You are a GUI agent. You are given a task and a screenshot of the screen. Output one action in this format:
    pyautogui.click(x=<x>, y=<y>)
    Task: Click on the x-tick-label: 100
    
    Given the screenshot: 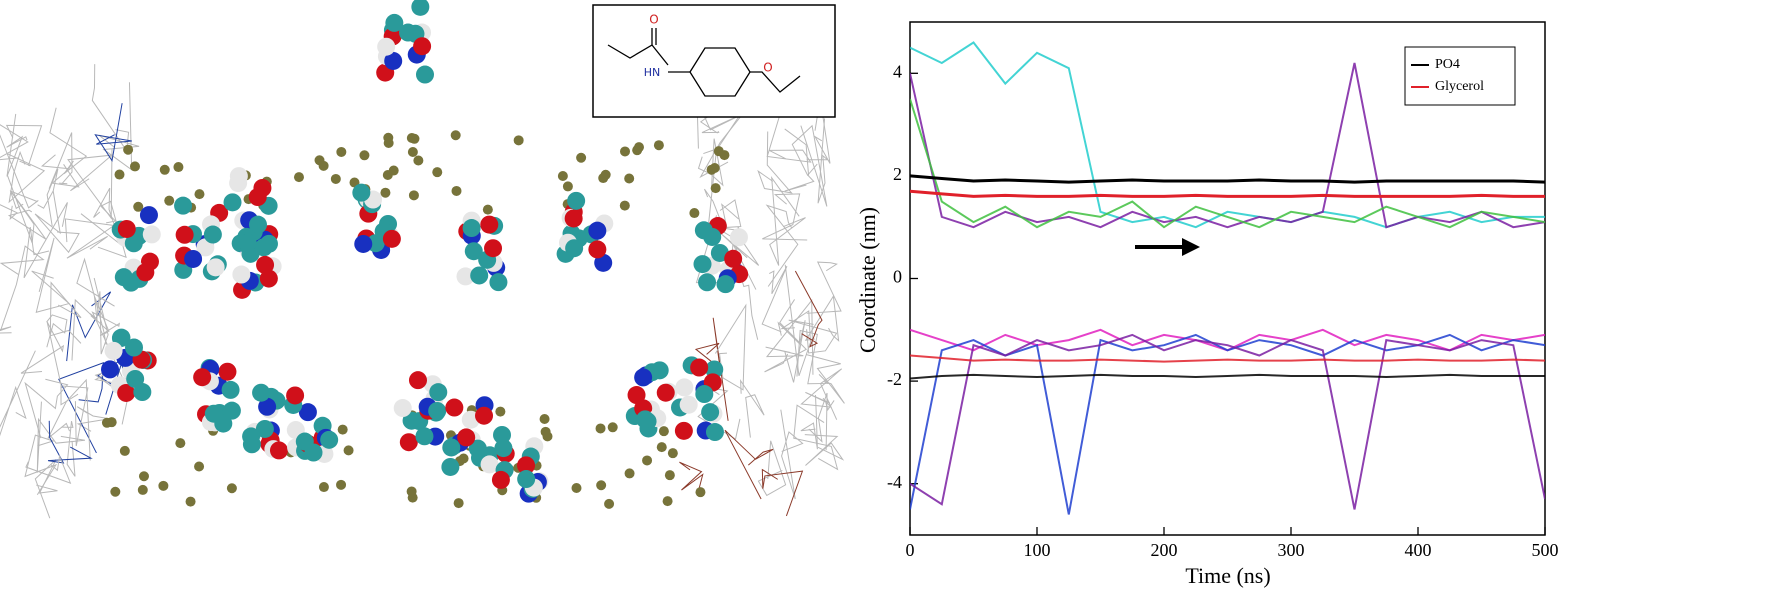 What is the action you would take?
    pyautogui.click(x=1037, y=550)
    